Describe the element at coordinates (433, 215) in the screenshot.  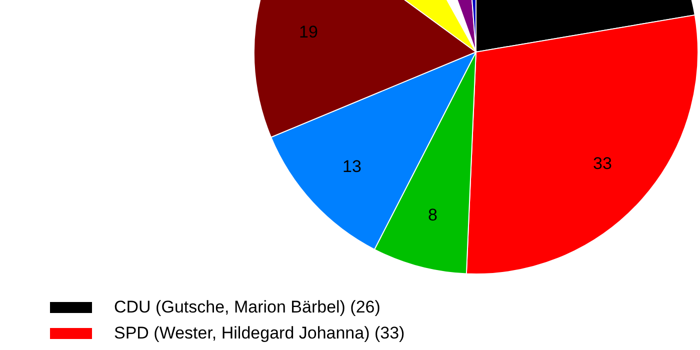
I see `data-label: 8` at that location.